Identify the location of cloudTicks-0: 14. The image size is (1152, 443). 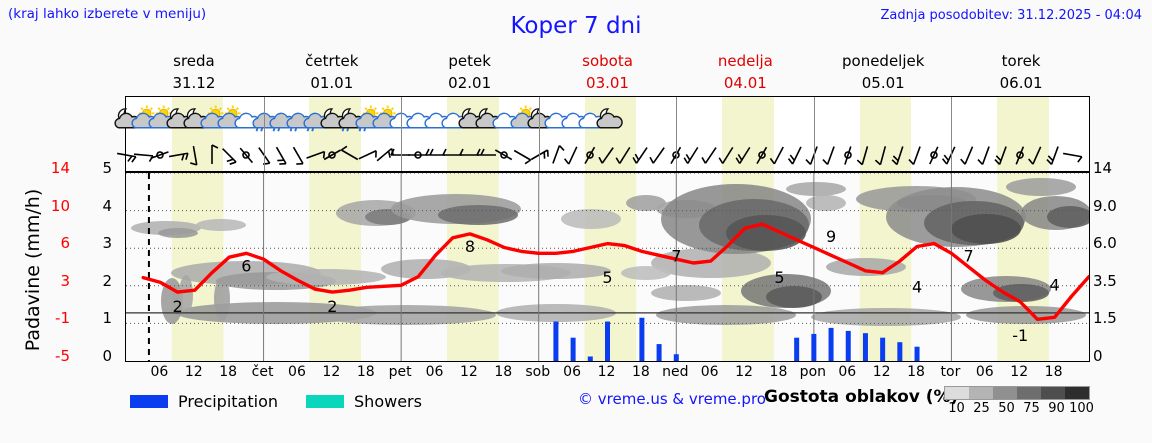
(1103, 168).